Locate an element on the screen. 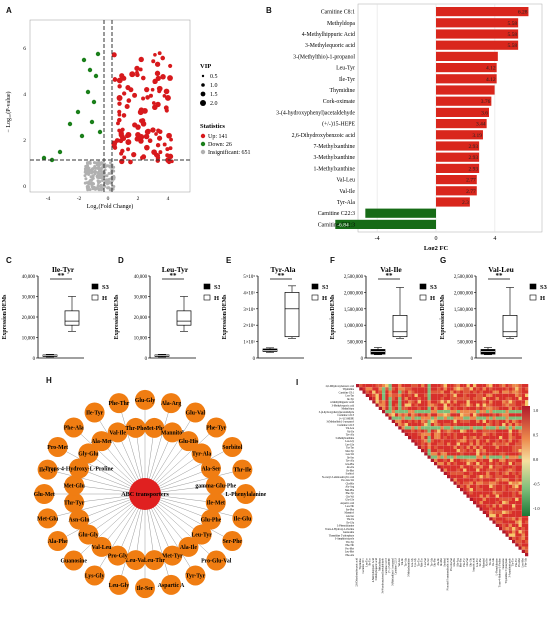 The height and width of the screenshot is (631, 550). network-node-label: Mannitol is located at coordinates (172, 433).